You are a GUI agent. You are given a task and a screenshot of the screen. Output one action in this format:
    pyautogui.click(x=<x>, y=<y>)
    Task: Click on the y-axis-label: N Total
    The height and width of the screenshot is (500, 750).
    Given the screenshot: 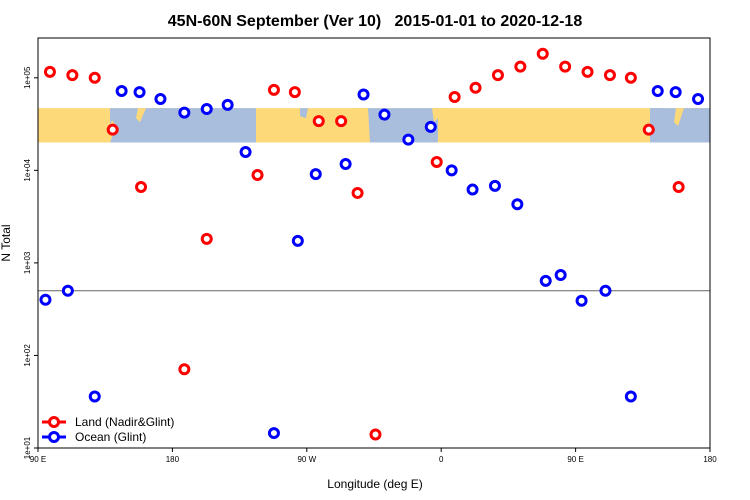 What is the action you would take?
    pyautogui.click(x=6, y=242)
    